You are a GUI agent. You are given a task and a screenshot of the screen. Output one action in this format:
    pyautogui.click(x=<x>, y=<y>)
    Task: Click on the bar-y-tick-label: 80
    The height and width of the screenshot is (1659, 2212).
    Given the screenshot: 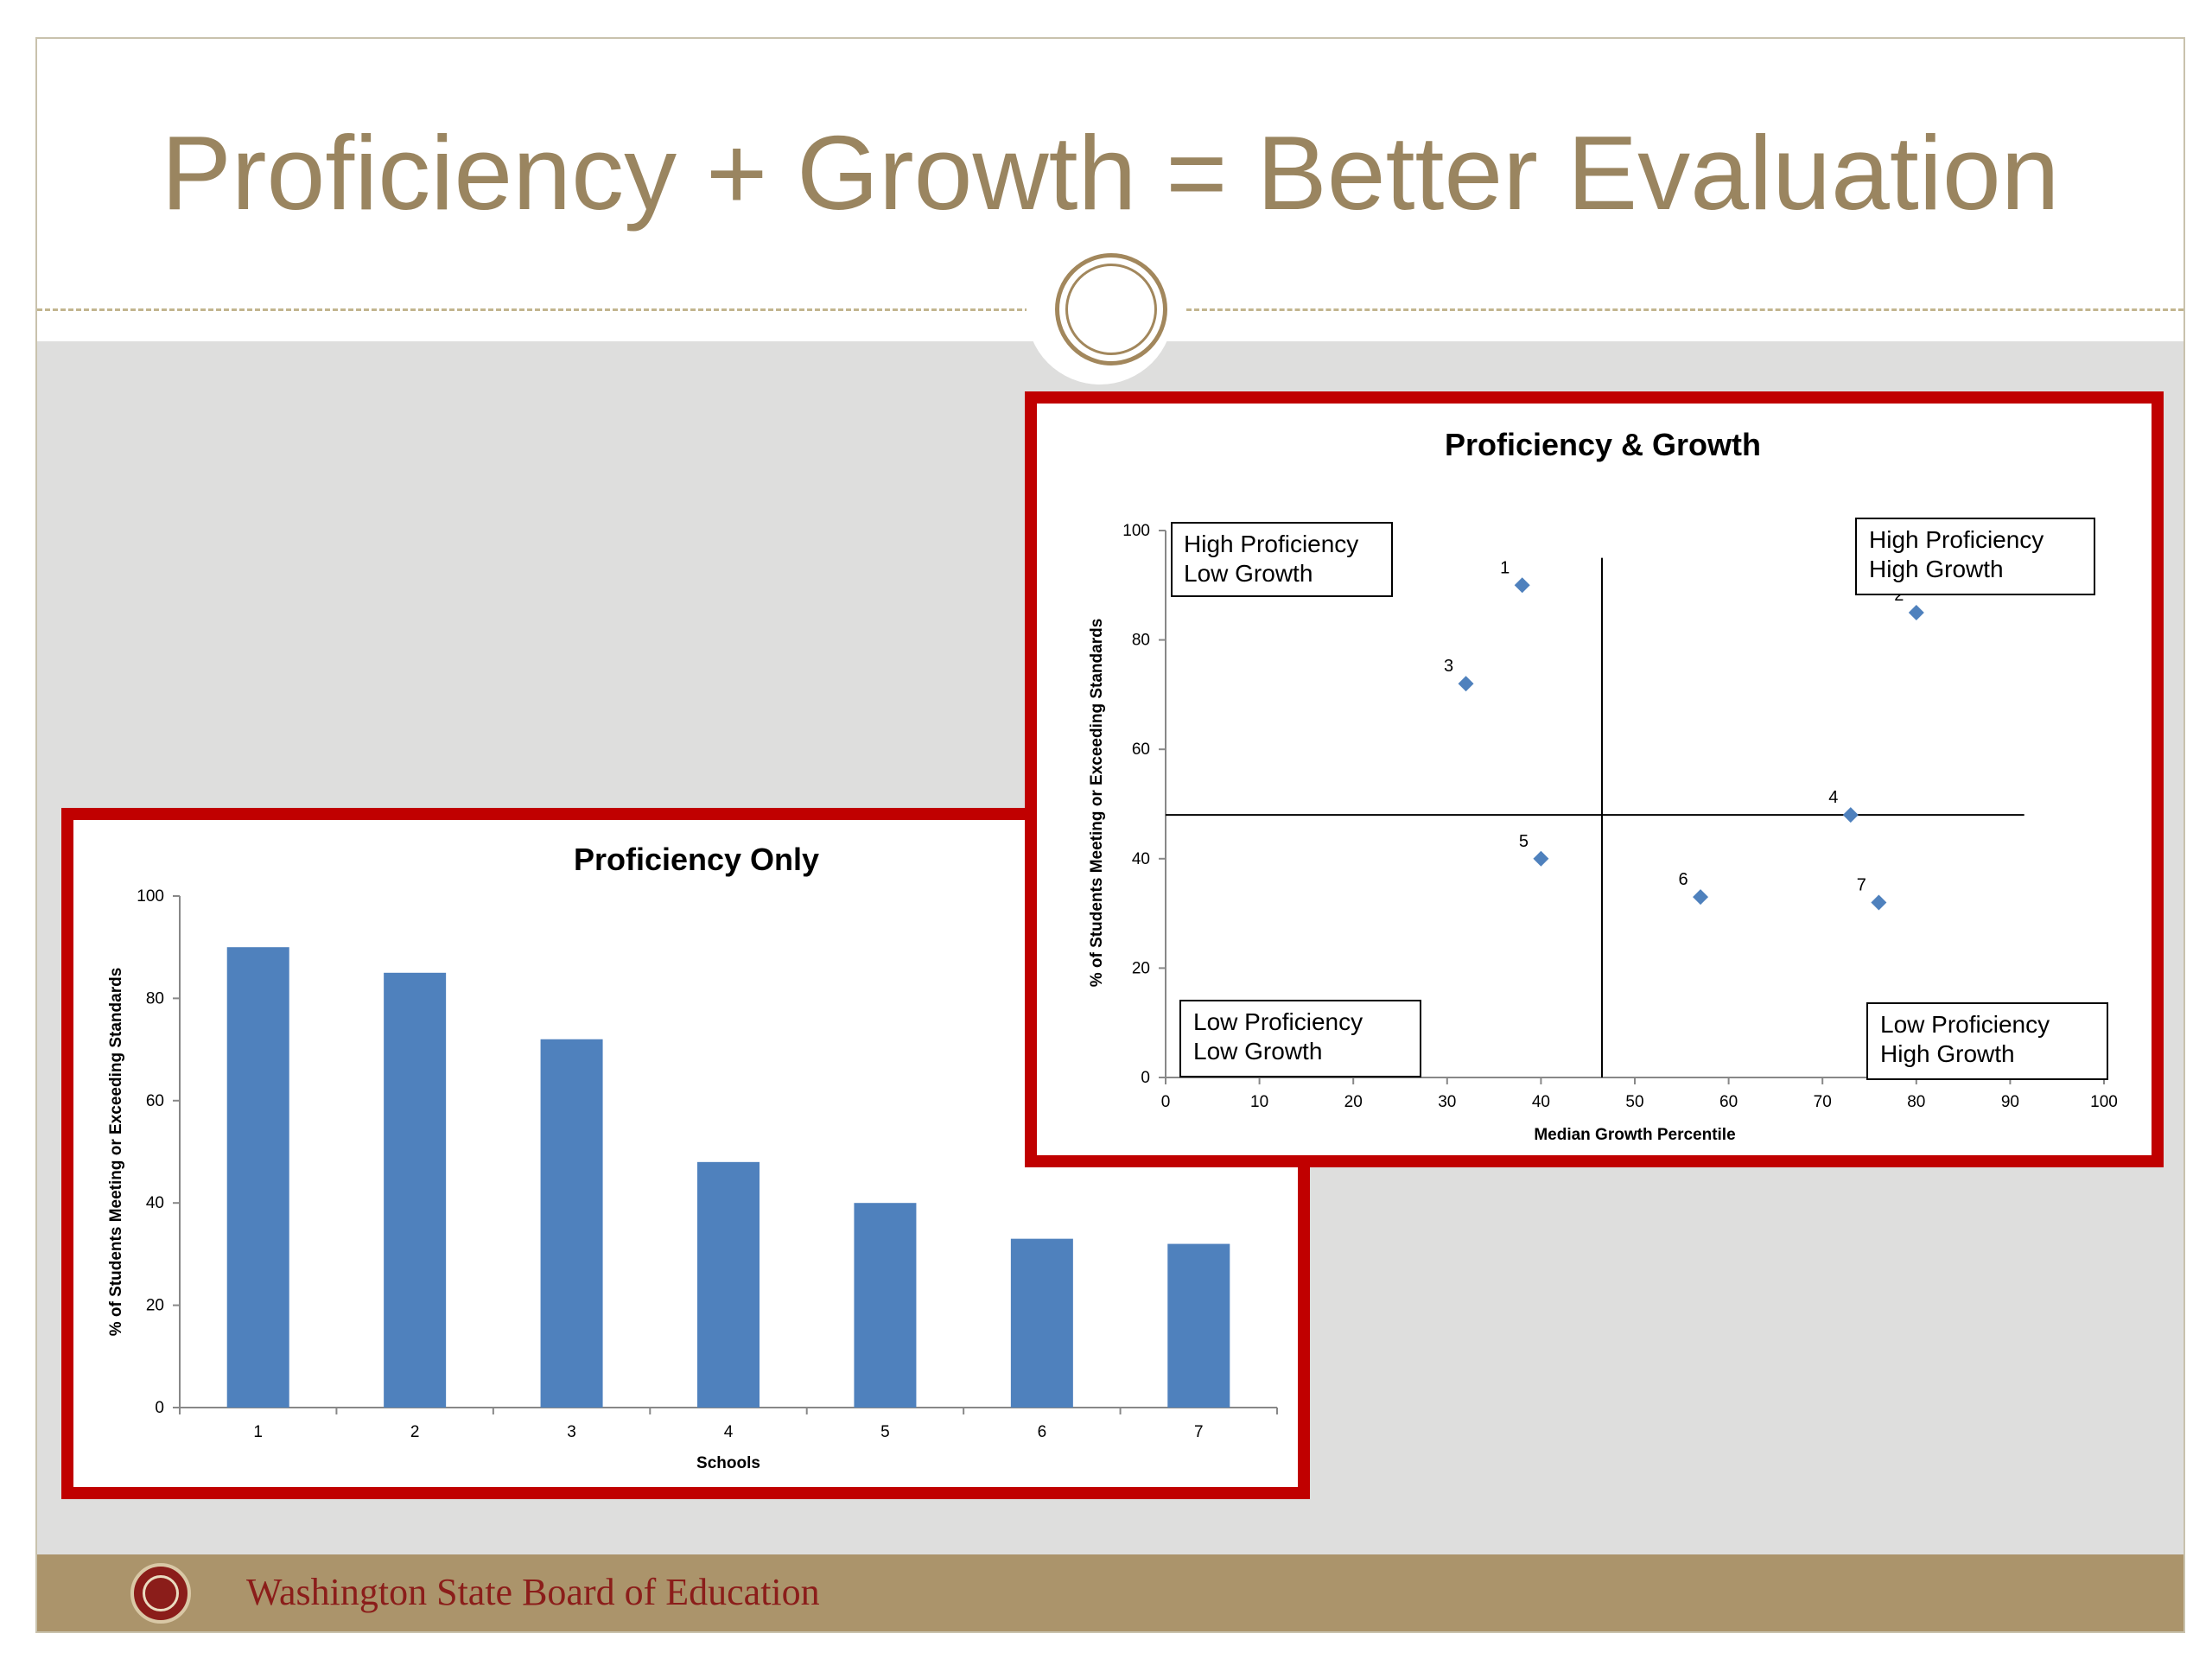 What is the action you would take?
    pyautogui.click(x=155, y=998)
    